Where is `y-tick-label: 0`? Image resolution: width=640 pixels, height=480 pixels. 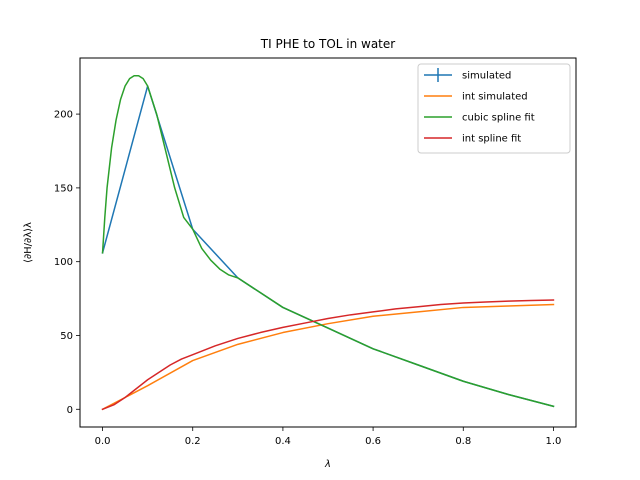 y-tick-label: 0 is located at coordinates (70, 410).